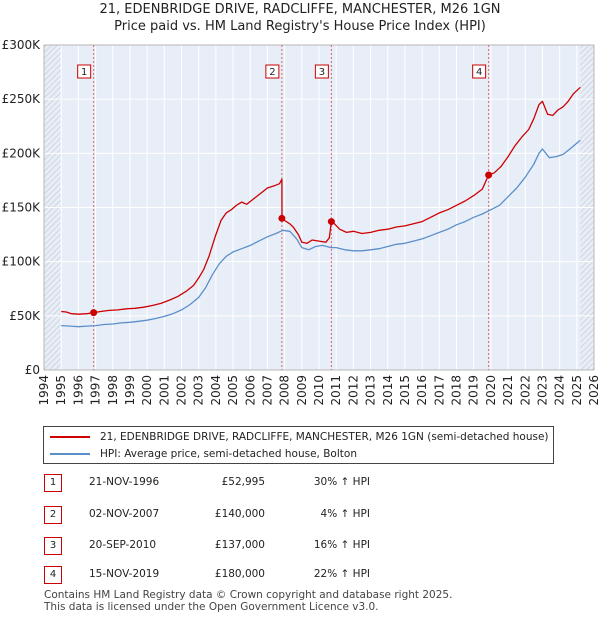 This screenshot has height=620, width=600. Describe the element at coordinates (78, 390) in the screenshot. I see `x-tick-label: 1996` at that location.